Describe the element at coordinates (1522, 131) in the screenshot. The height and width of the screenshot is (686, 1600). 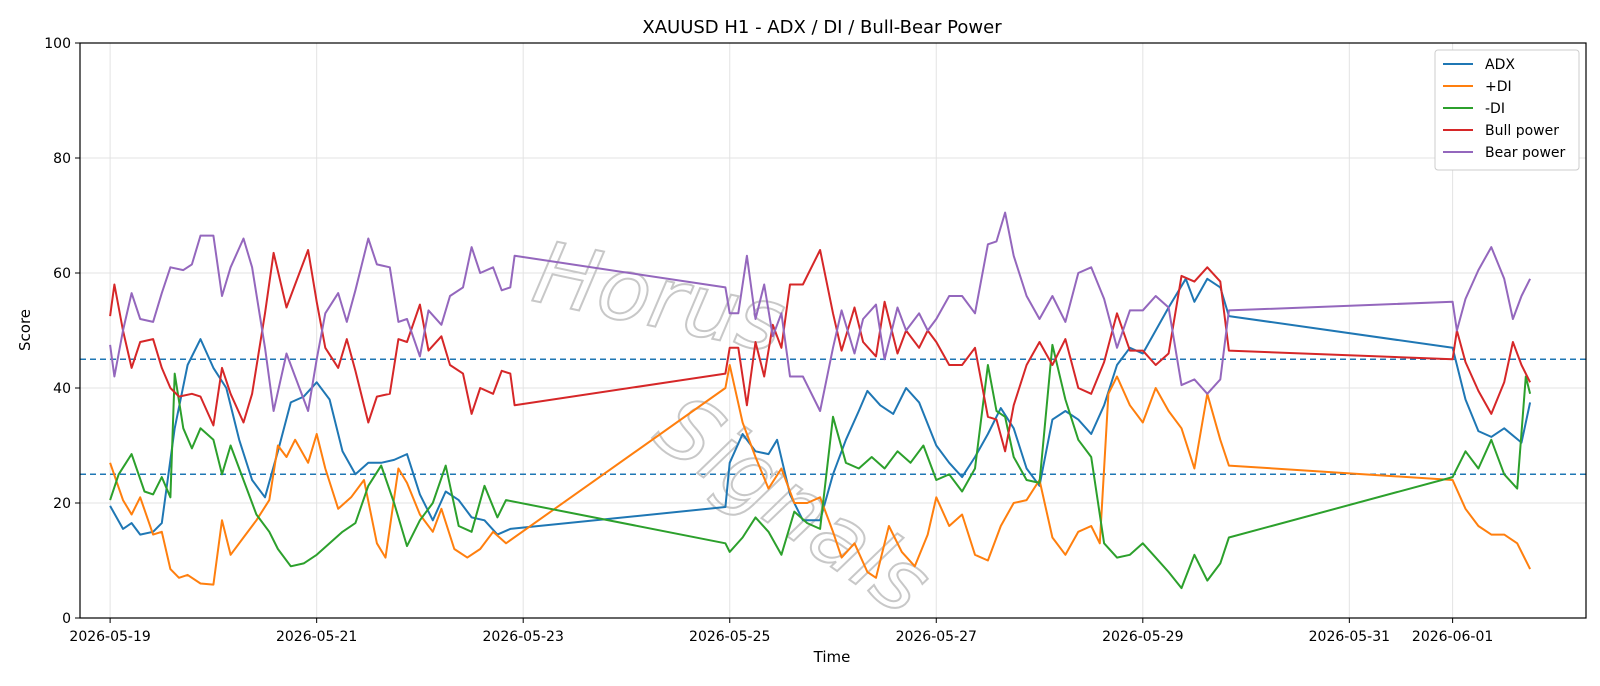
I see `legend-label: Bull power` at that location.